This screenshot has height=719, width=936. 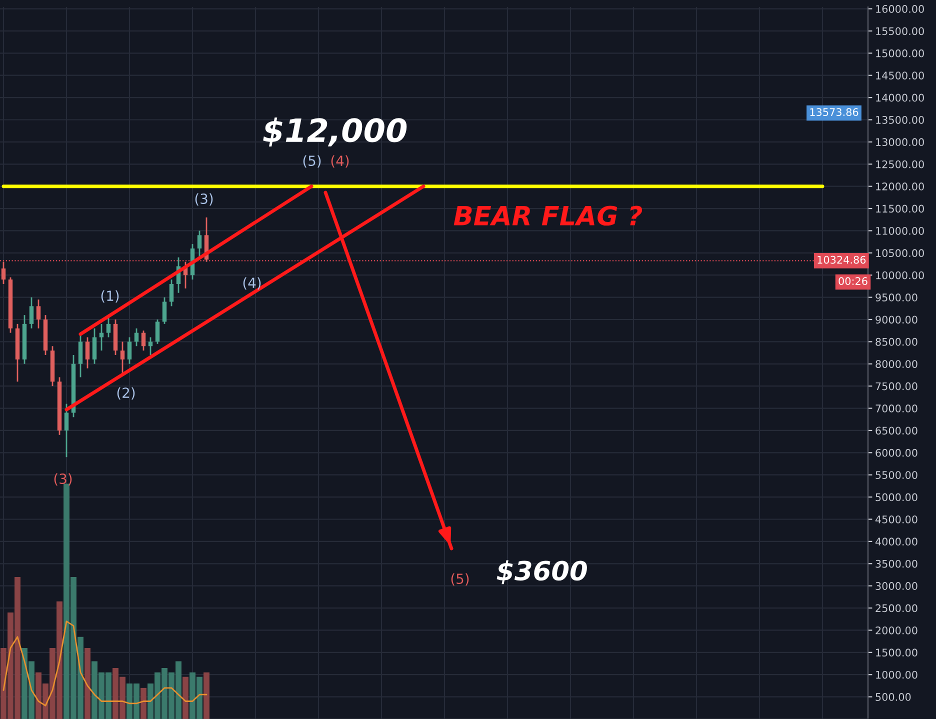 I want to click on y-tick-label: 8500.00, so click(x=897, y=342).